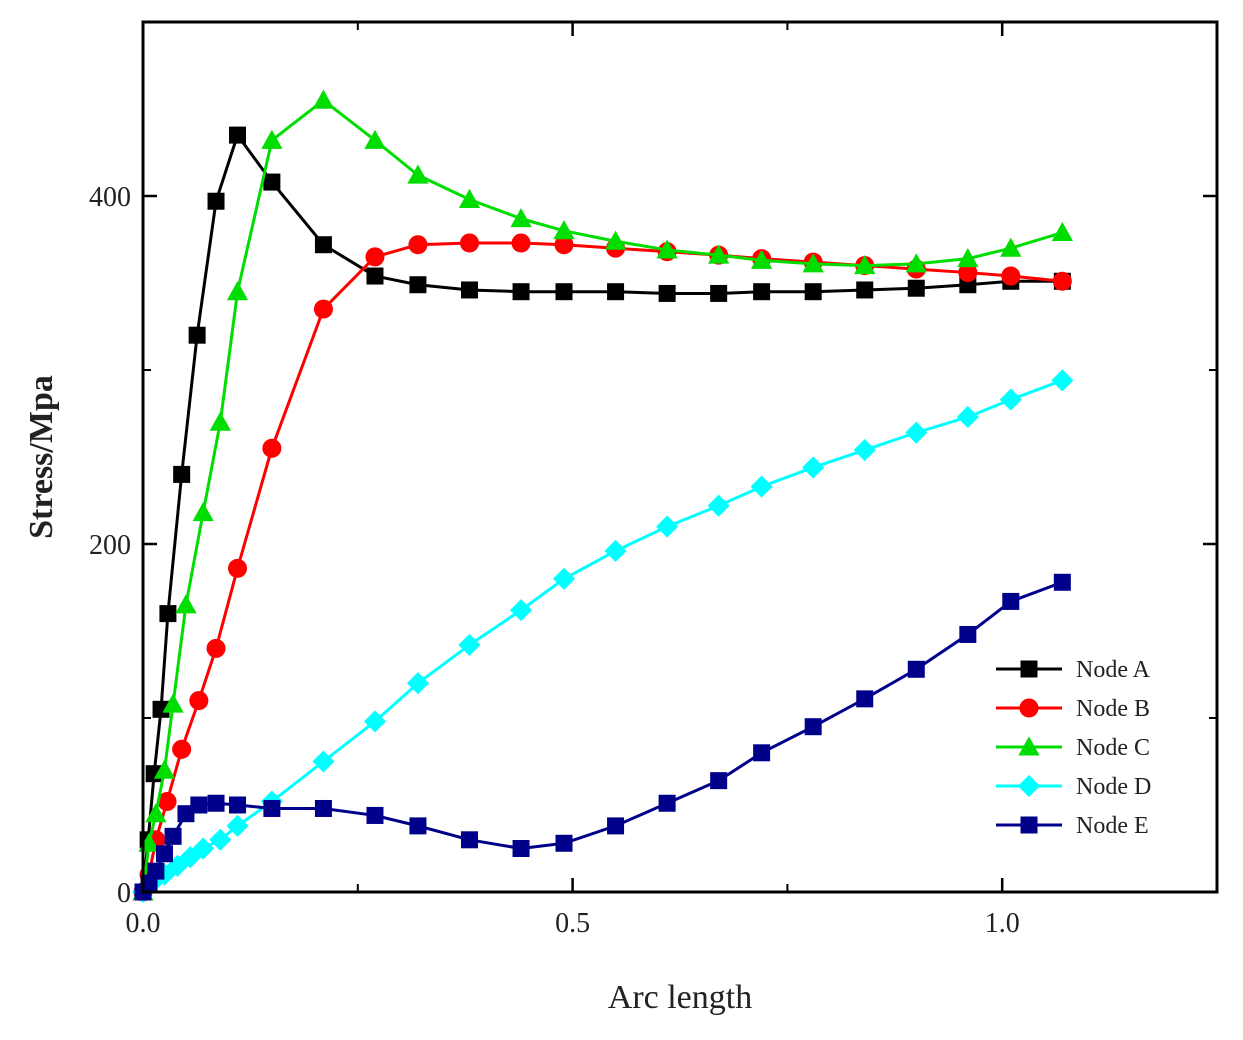 Image resolution: width=1243 pixels, height=1040 pixels. I want to click on x-tick-label: 1.0, so click(1002, 923).